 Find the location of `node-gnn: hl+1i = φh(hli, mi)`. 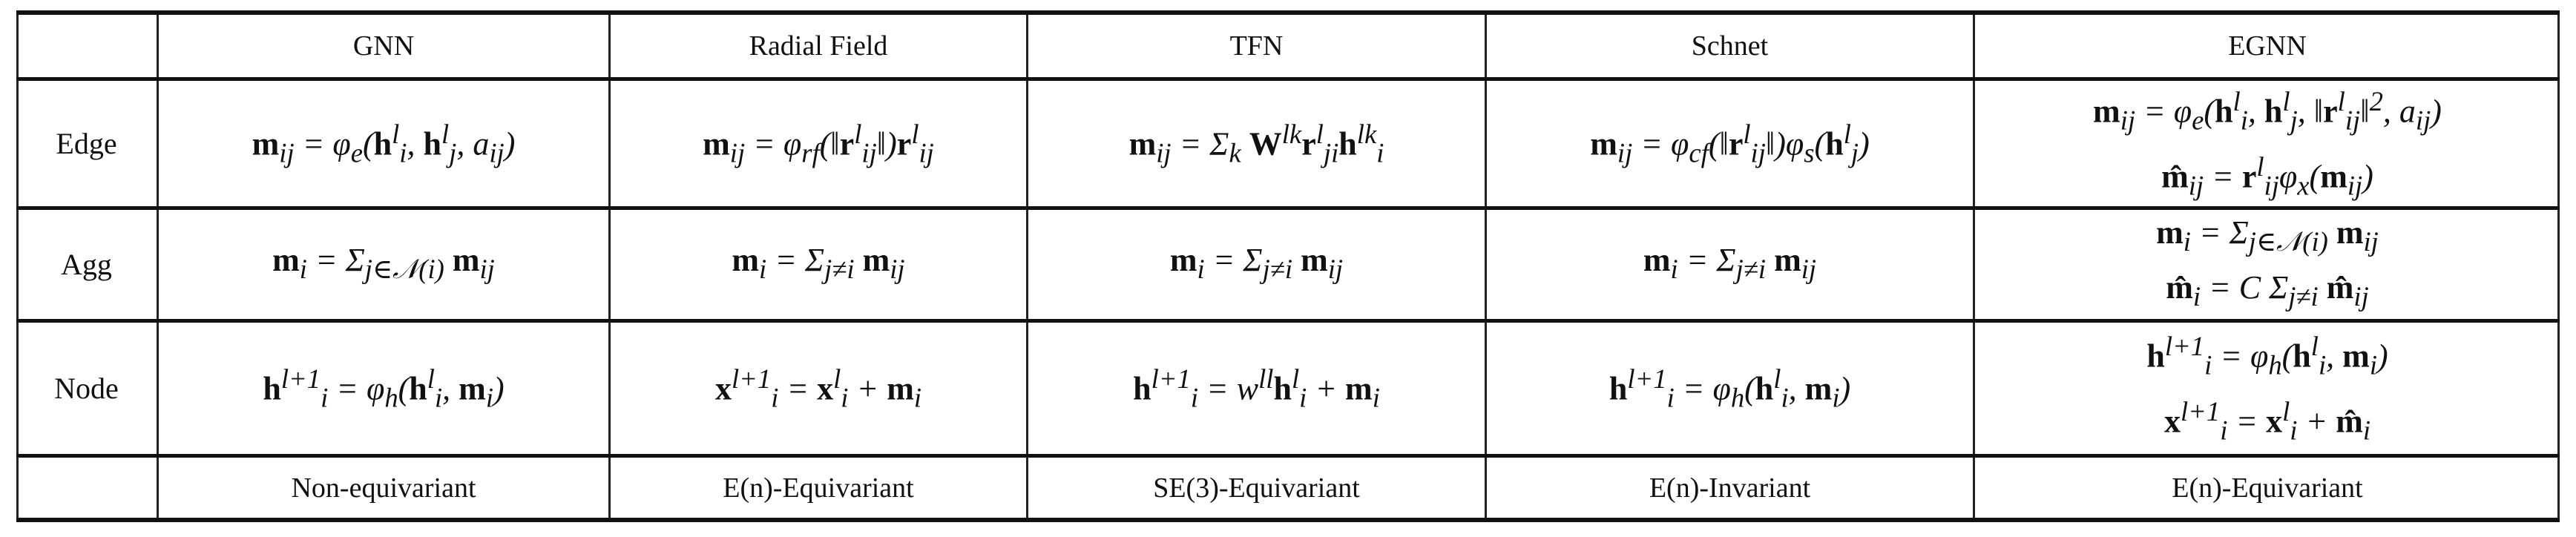

node-gnn: hl+1i = φh(hli, mi) is located at coordinates (384, 388).